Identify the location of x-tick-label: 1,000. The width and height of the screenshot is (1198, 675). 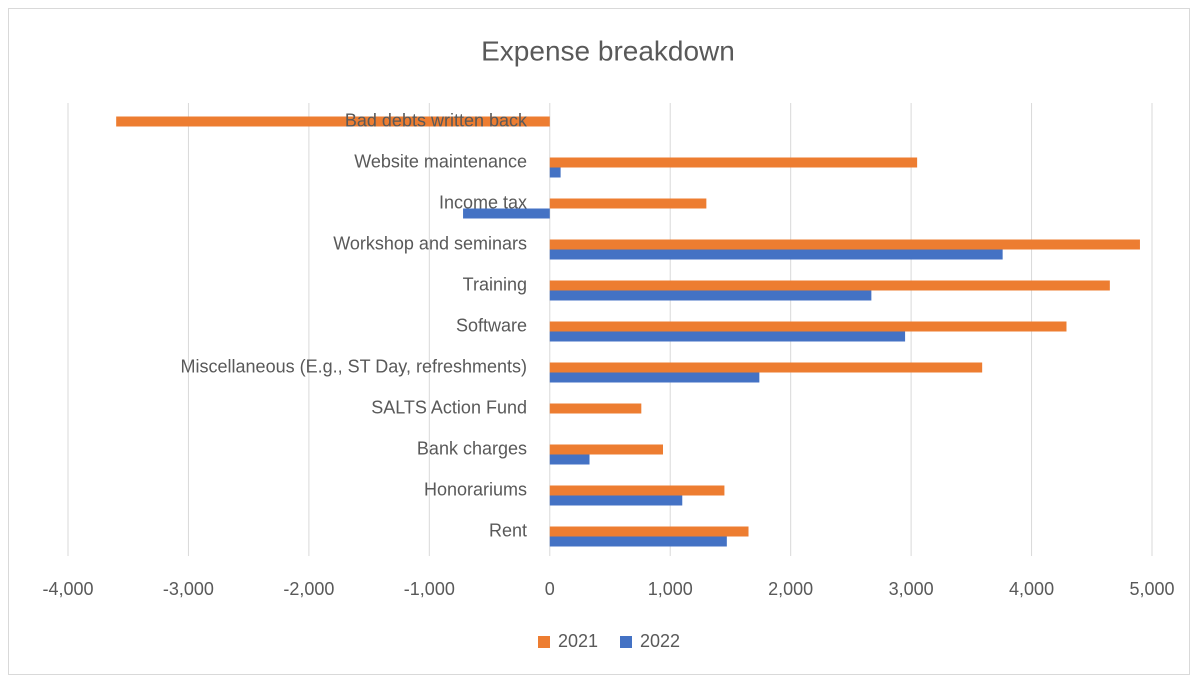
(670, 589).